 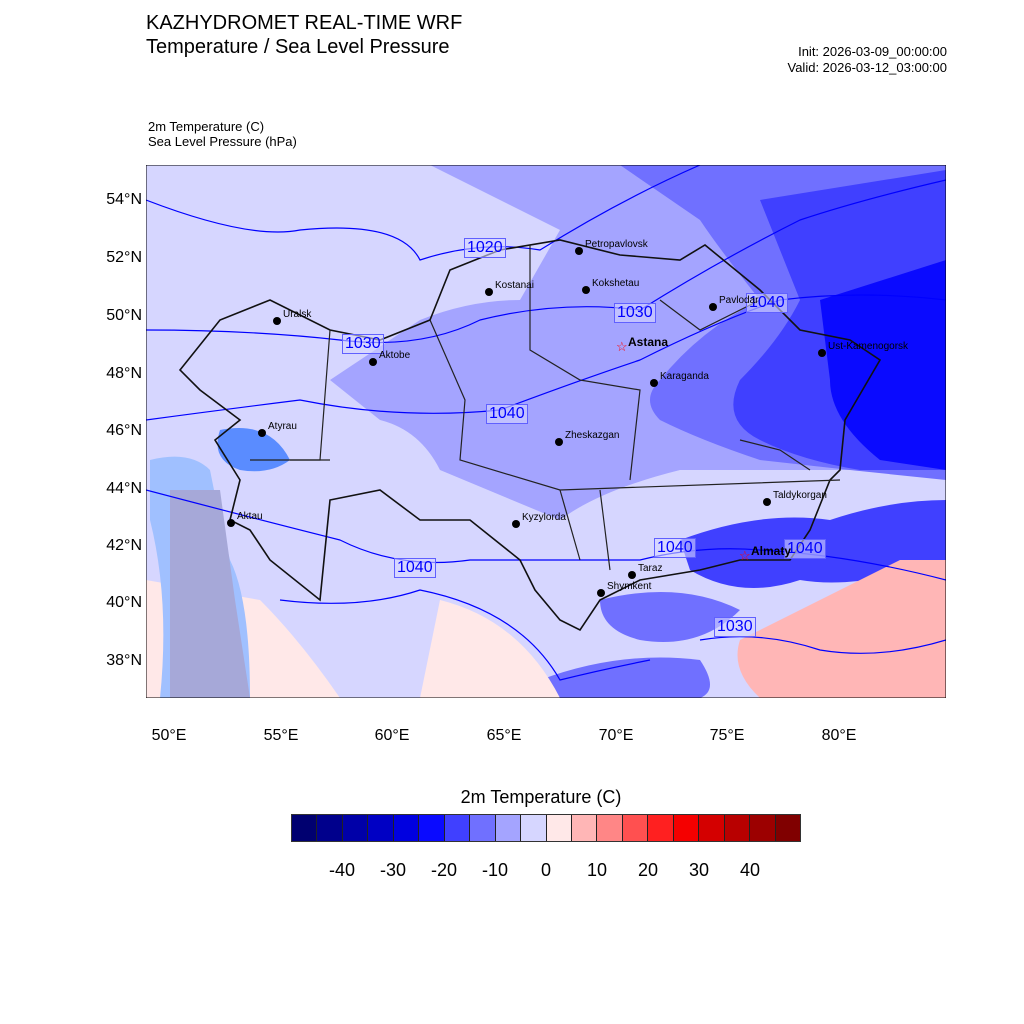 I want to click on colorbar-label: -10, so click(x=494, y=870).